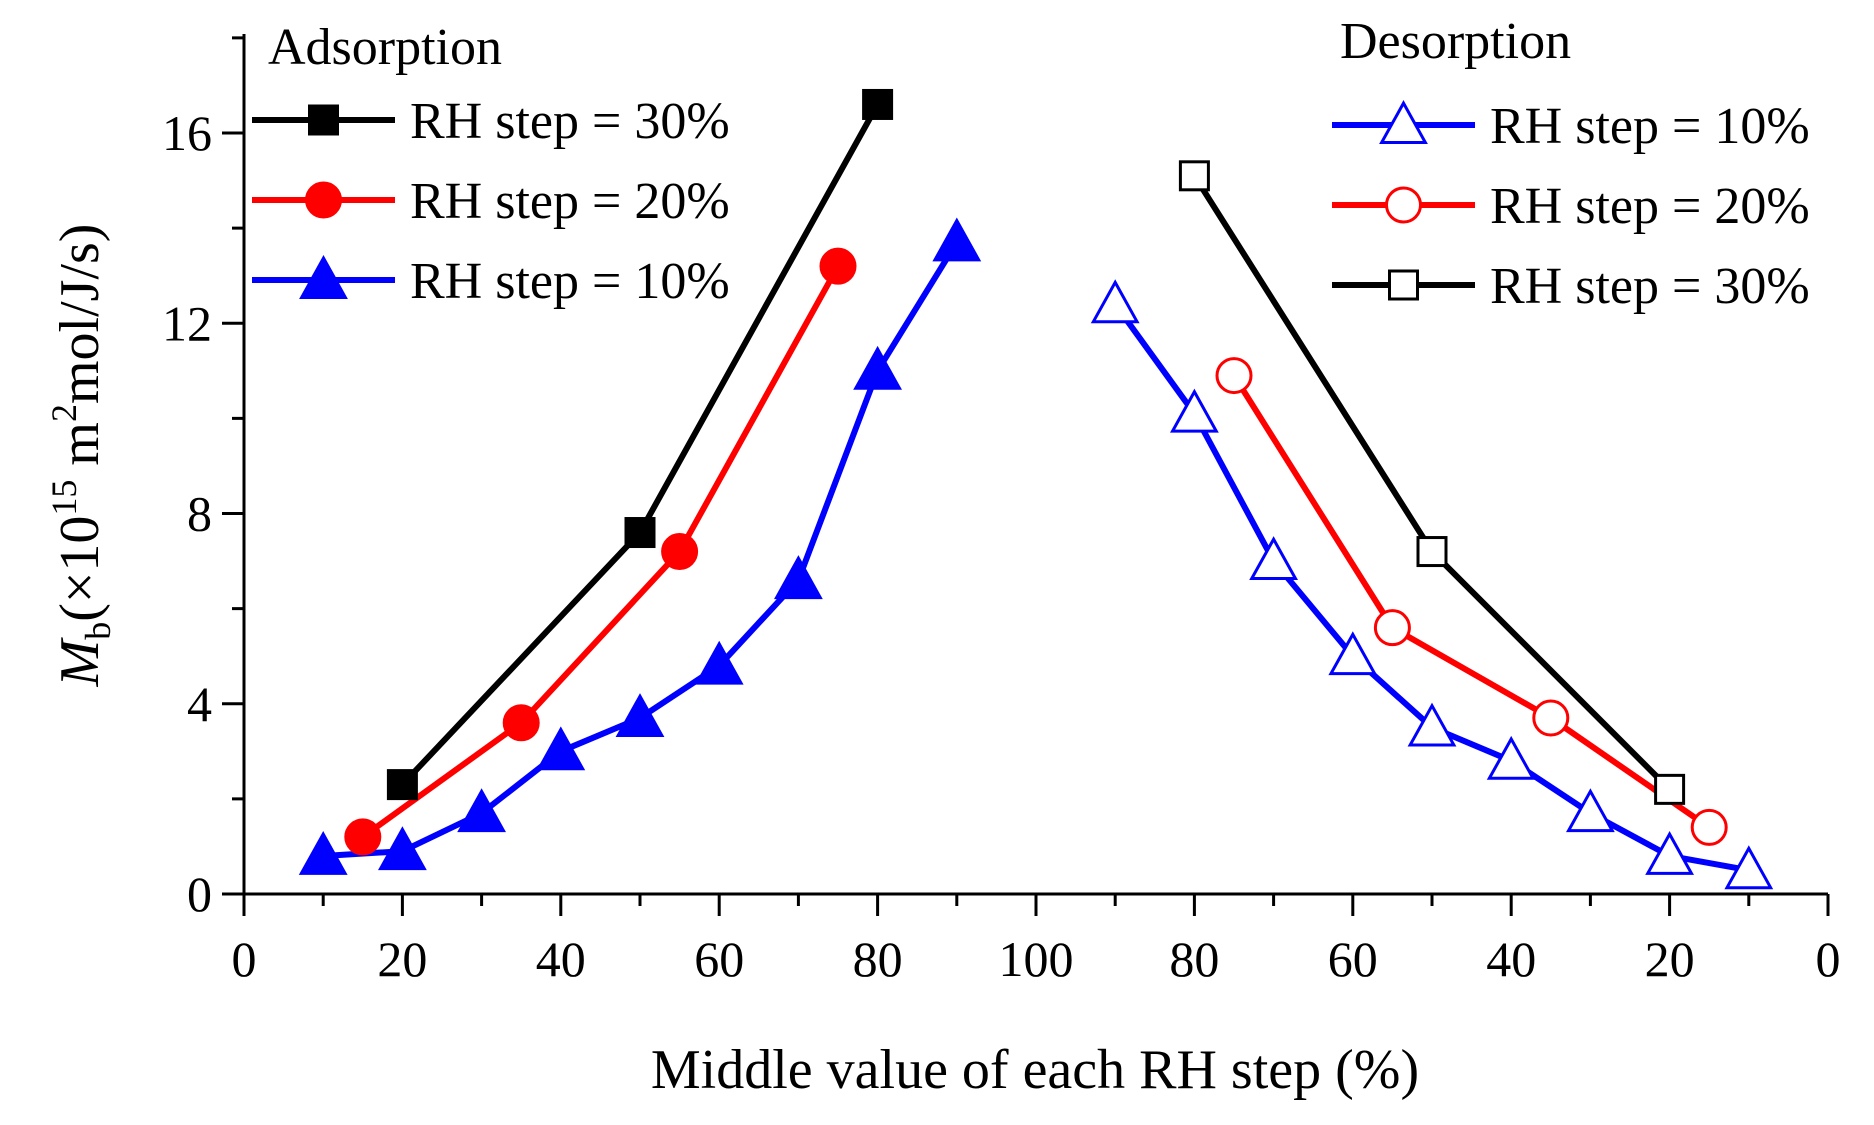 Image resolution: width=1874 pixels, height=1125 pixels. I want to click on legend-adsorption-label: RH step = 10%, so click(570, 281).